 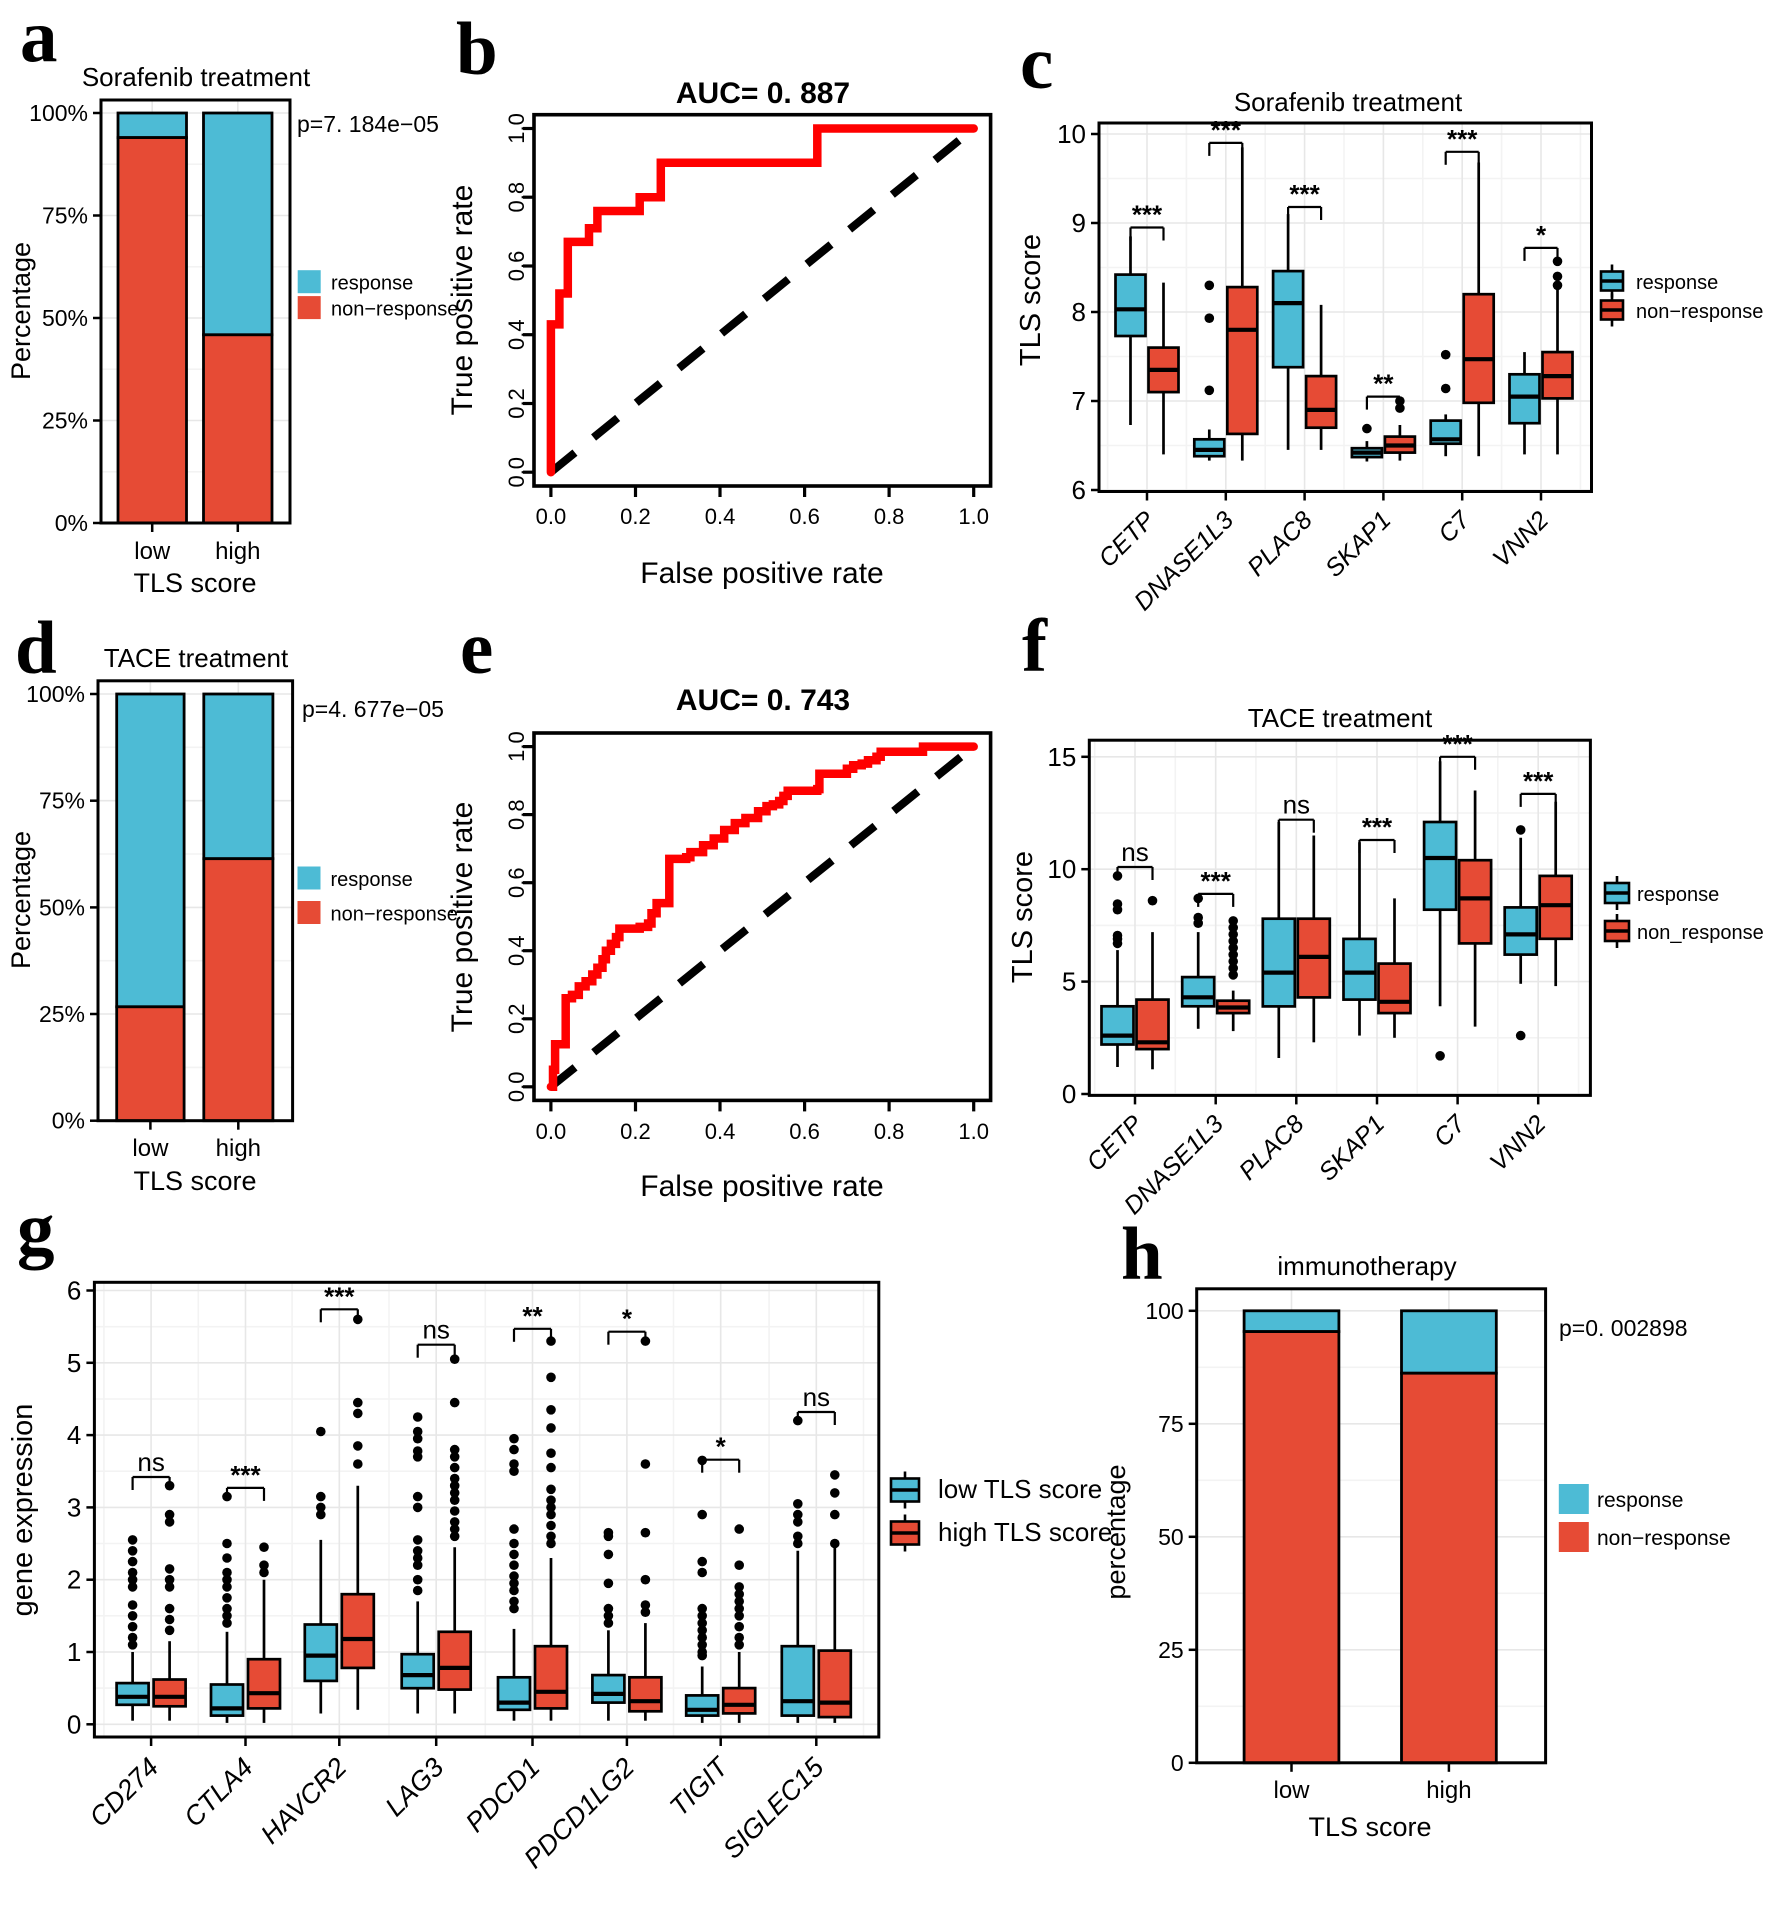 What do you see at coordinates (74, 1580) in the screenshot?
I see `svg-text: 2` at bounding box center [74, 1580].